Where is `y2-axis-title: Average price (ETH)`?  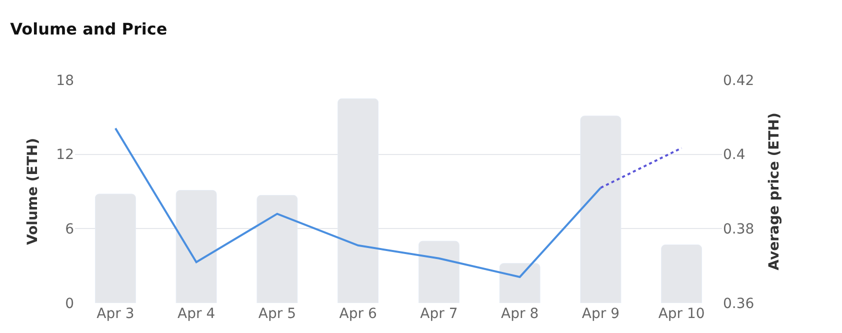 y2-axis-title: Average price (ETH) is located at coordinates (774, 191).